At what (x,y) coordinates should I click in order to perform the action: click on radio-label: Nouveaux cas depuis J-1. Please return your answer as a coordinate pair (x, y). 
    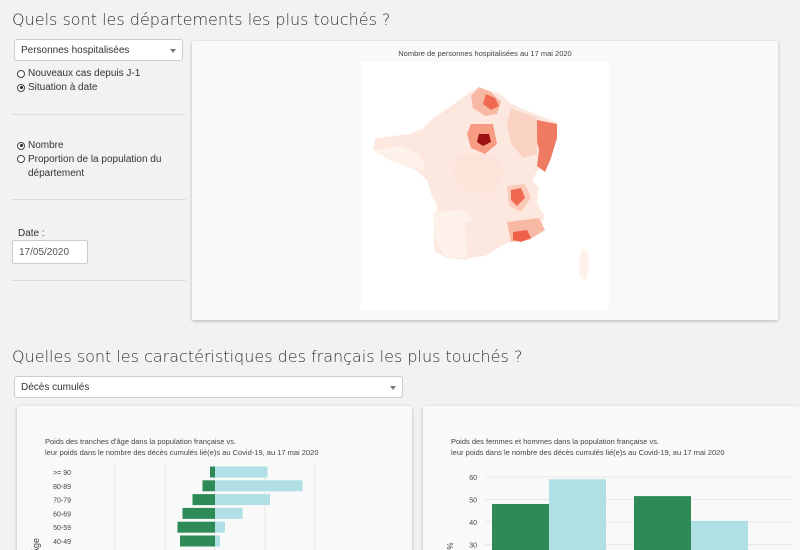
    Looking at the image, I should click on (84, 73).